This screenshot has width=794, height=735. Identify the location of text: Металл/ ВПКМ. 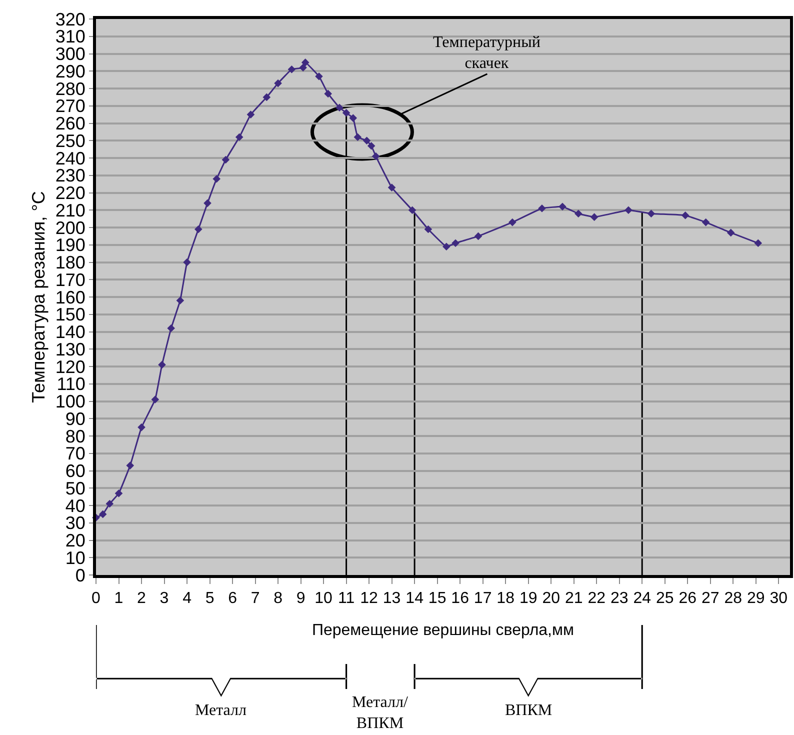
(380, 713).